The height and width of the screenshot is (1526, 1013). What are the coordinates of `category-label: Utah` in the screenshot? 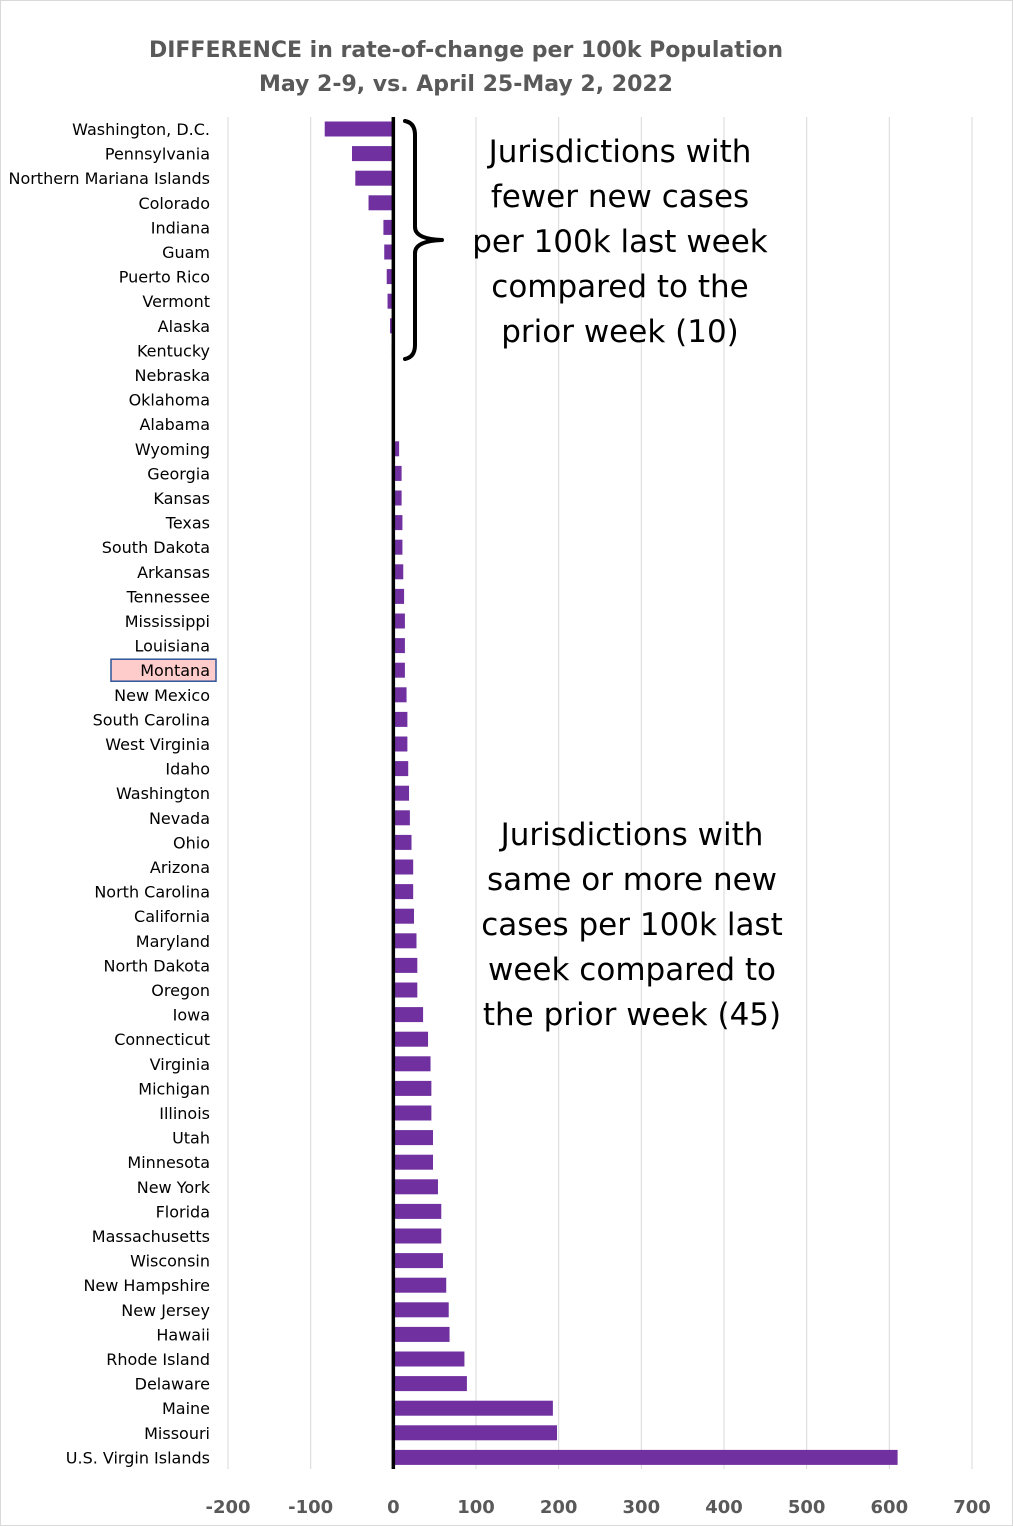 It's located at (191, 1138).